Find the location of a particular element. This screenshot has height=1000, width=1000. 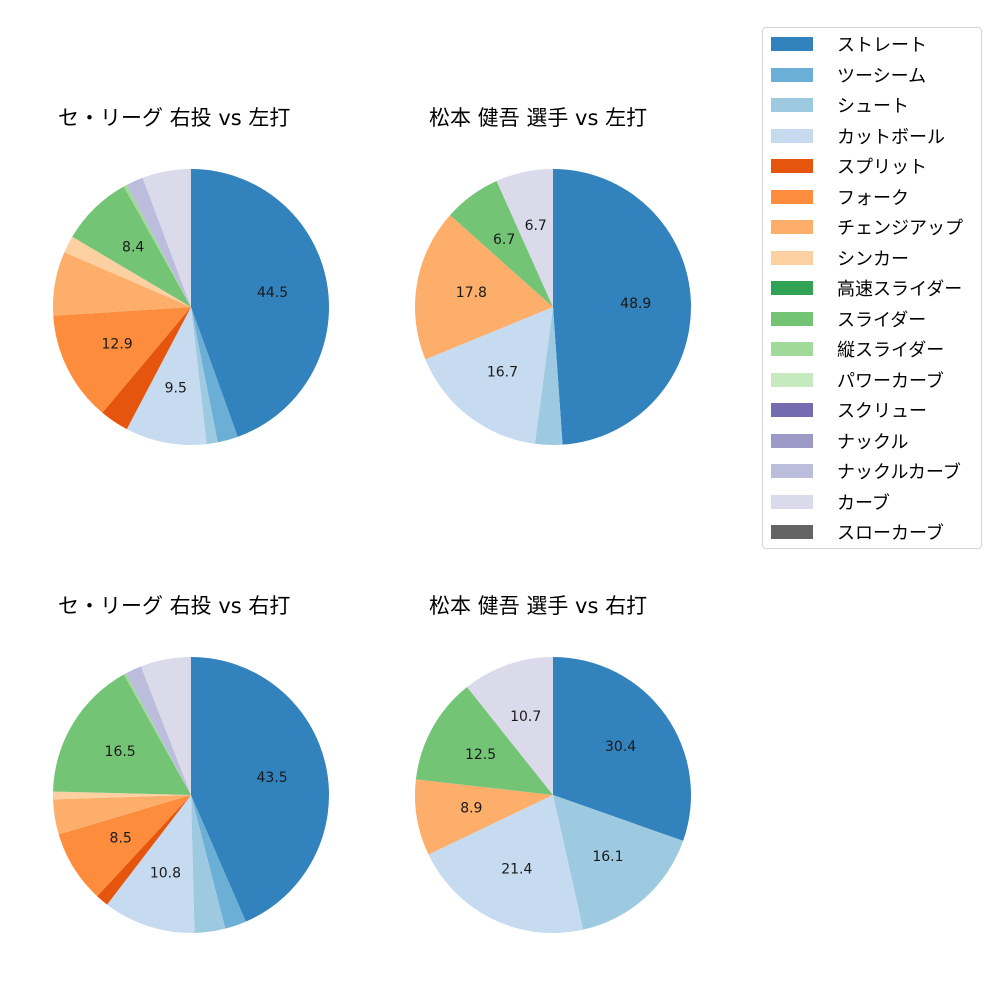

legend-item: ナックルカーブ is located at coordinates (866, 471).